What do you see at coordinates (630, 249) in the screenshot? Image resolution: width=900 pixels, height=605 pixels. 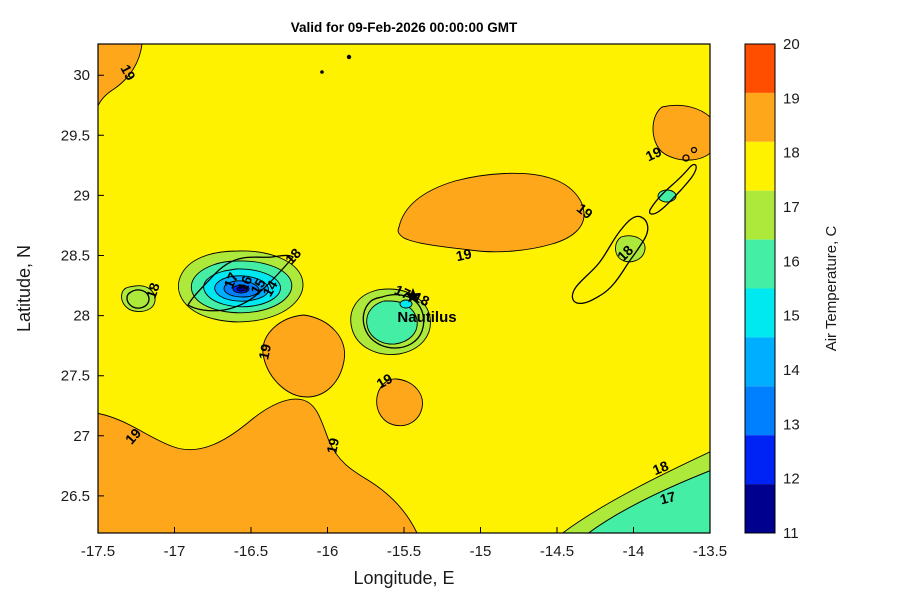 I see `cool-patch-north-fuerteventura` at bounding box center [630, 249].